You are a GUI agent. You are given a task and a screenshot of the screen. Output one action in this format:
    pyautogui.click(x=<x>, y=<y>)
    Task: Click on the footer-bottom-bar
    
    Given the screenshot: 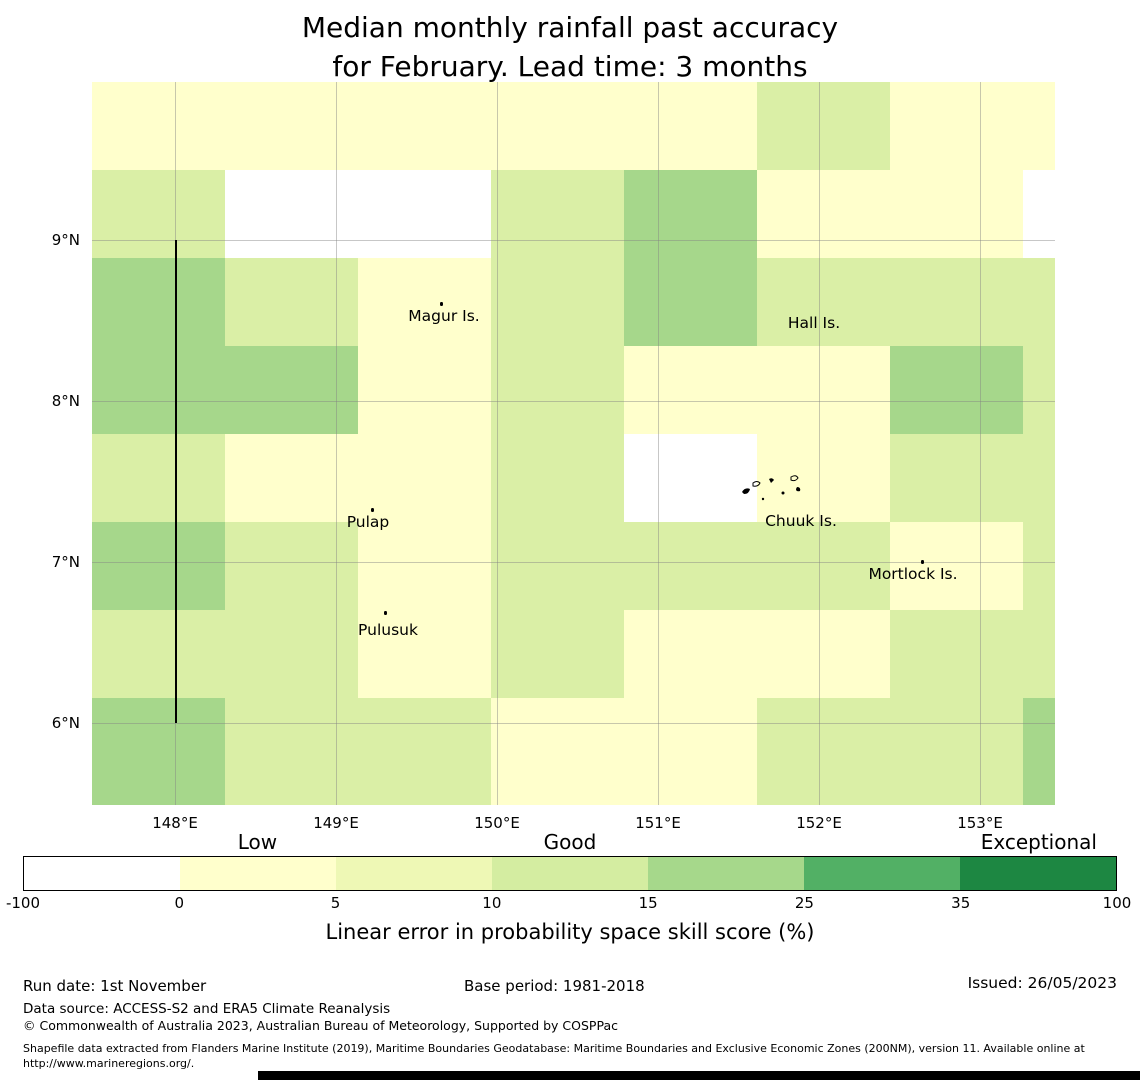 What is the action you would take?
    pyautogui.click(x=699, y=1075)
    